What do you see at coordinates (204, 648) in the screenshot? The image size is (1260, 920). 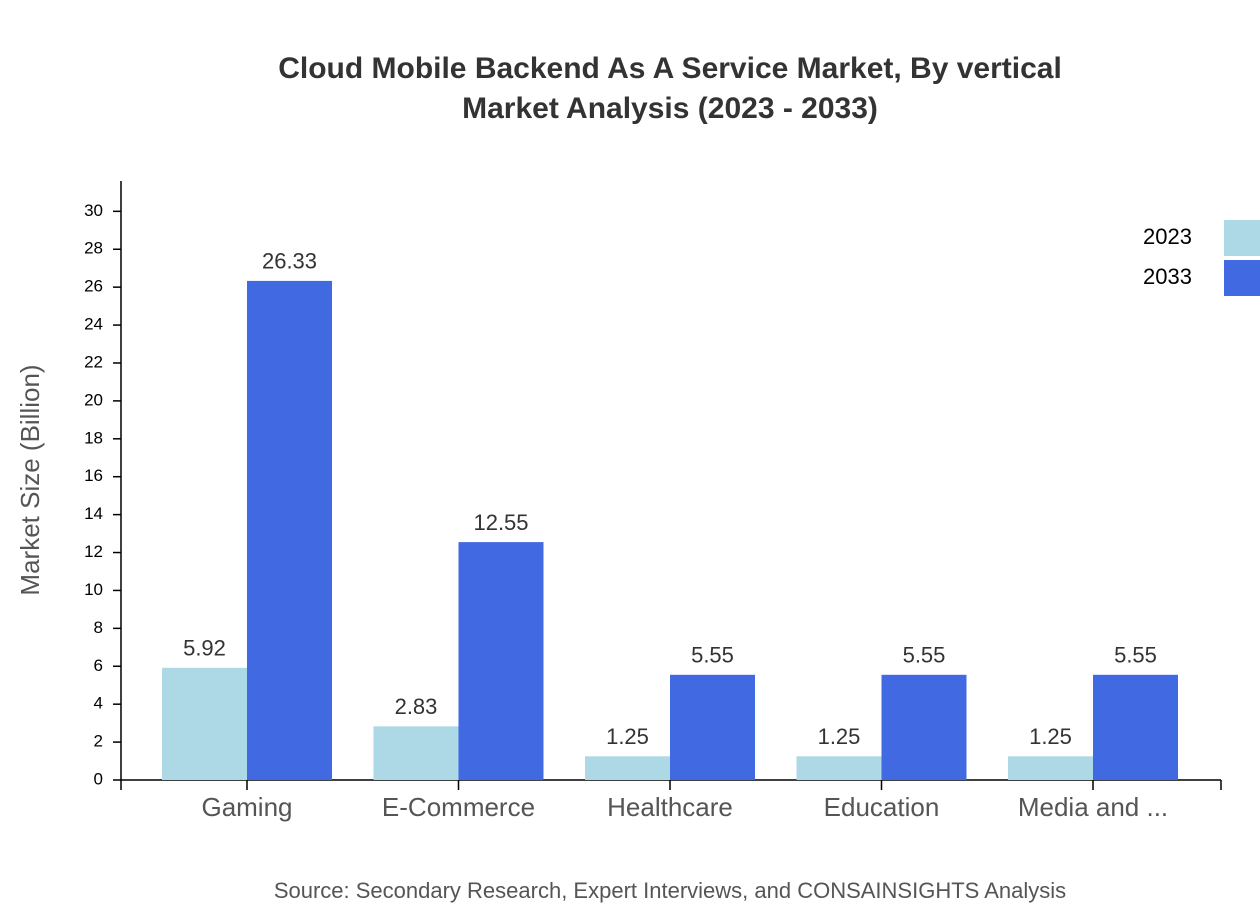 I see `value-label: 5.92` at bounding box center [204, 648].